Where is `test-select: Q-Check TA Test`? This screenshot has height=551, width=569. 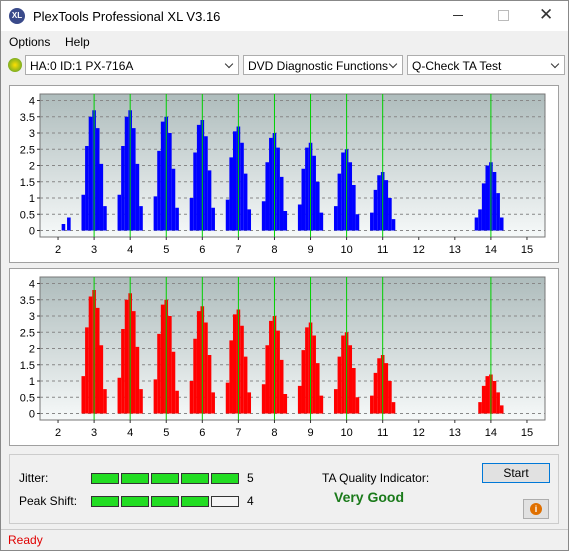 test-select: Q-Check TA Test is located at coordinates (486, 65).